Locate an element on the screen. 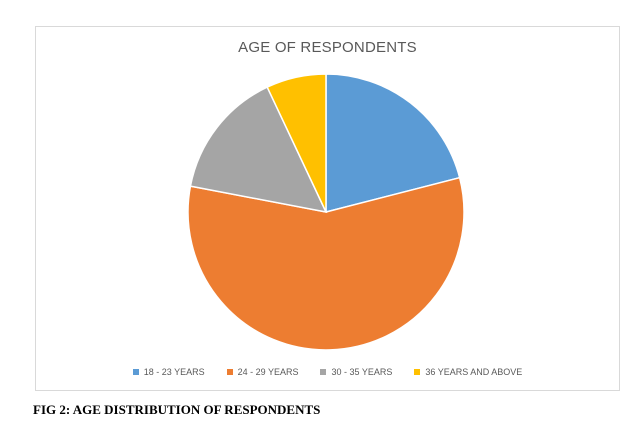 This screenshot has height=442, width=622. legend-item-18-23: 18 - 23 YEARS is located at coordinates (168, 372).